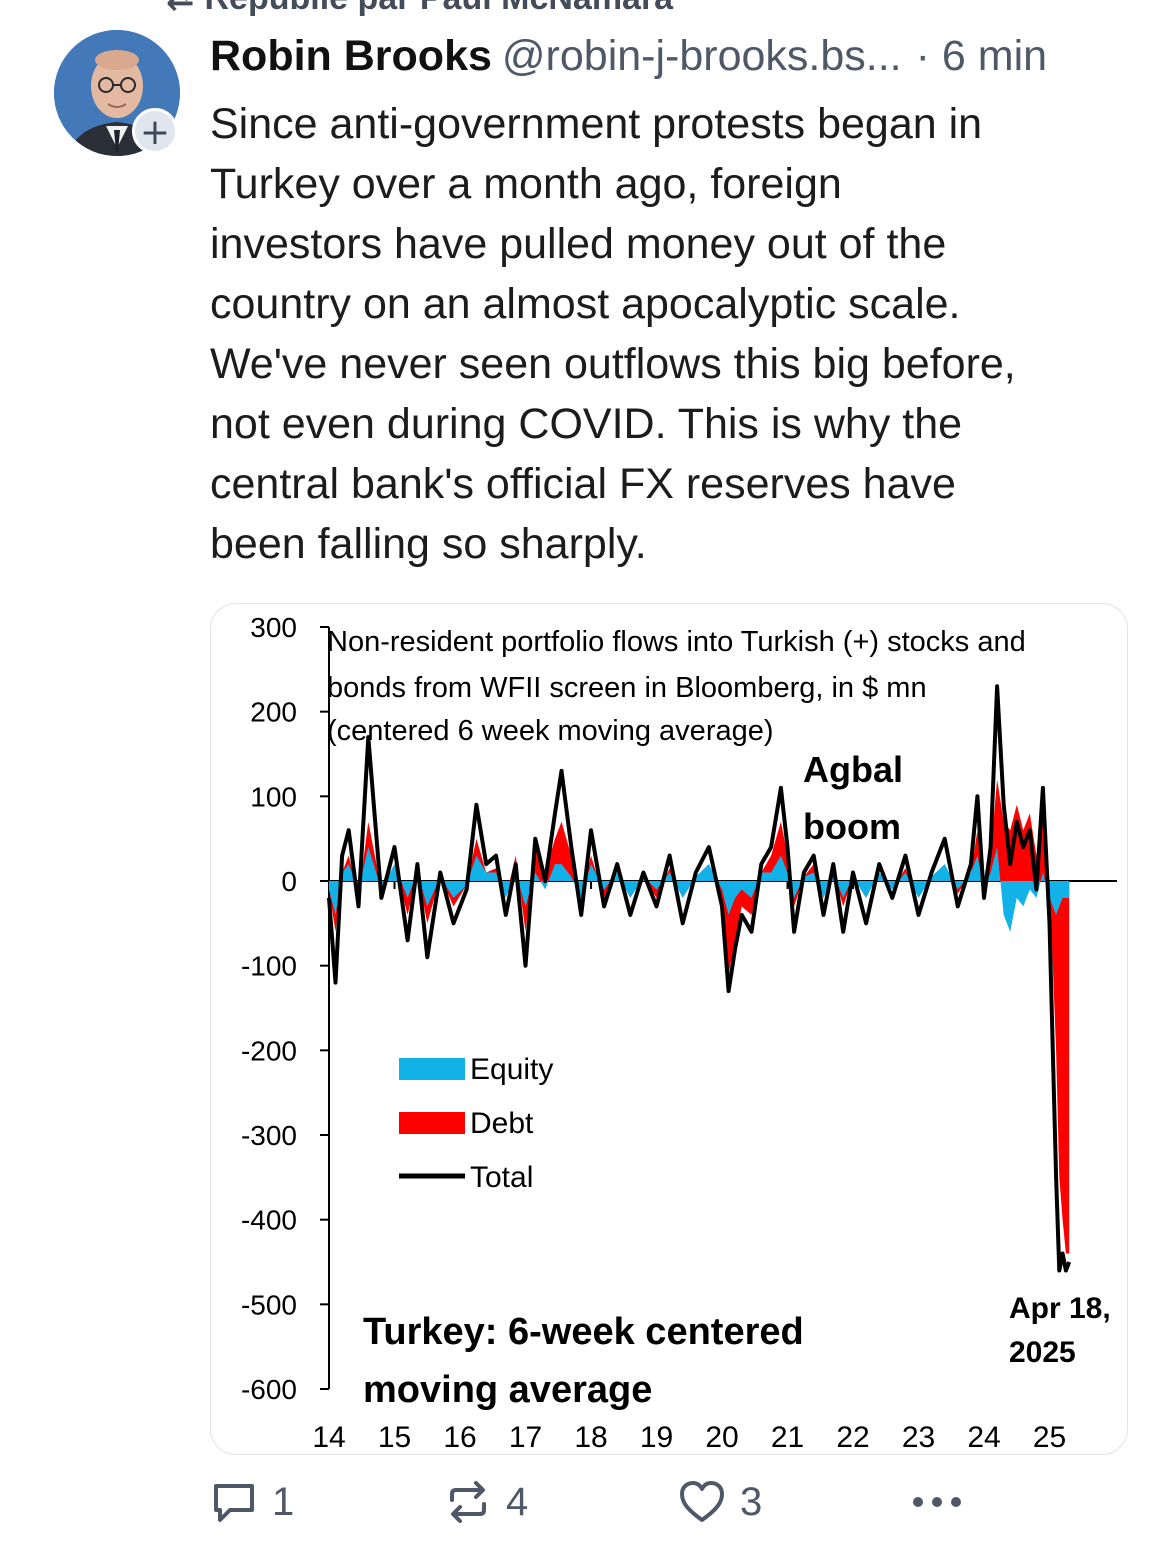  I want to click on y-tick-label: -100, so click(269, 966).